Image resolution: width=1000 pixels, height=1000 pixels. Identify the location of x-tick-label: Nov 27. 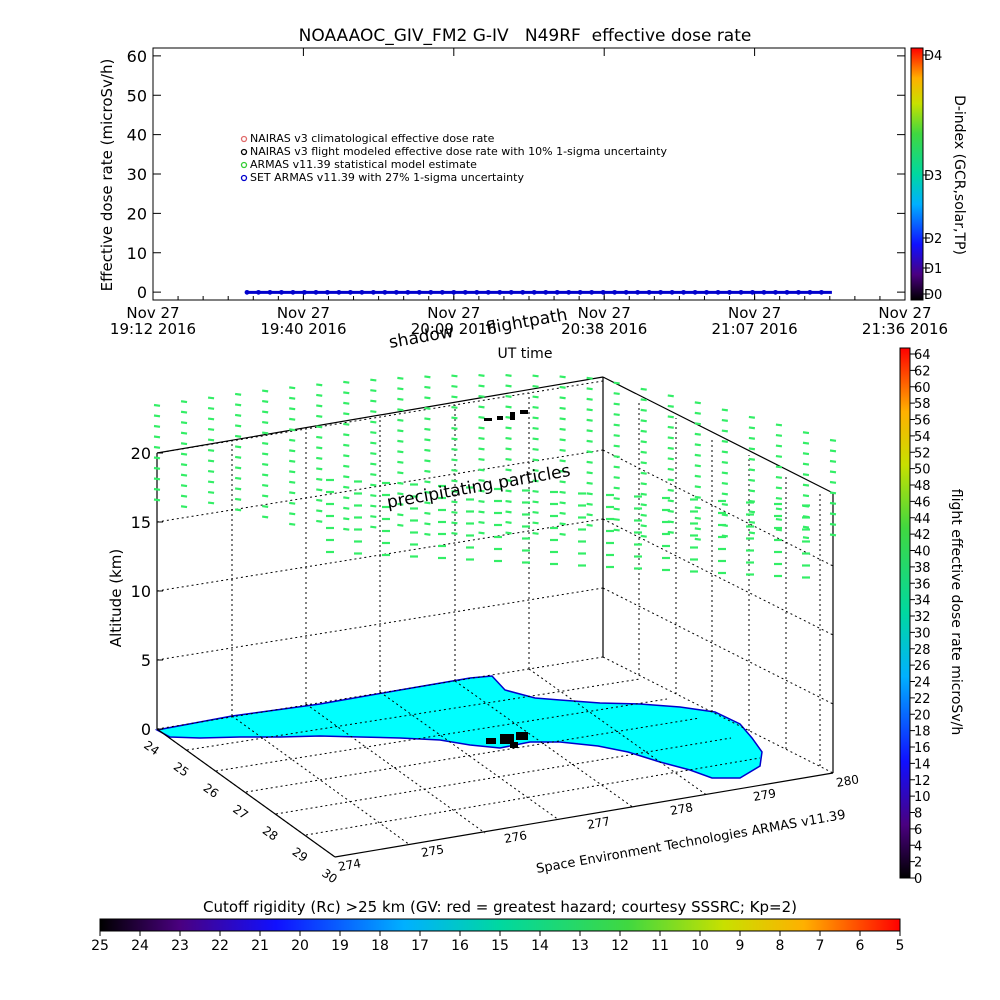
(904, 313).